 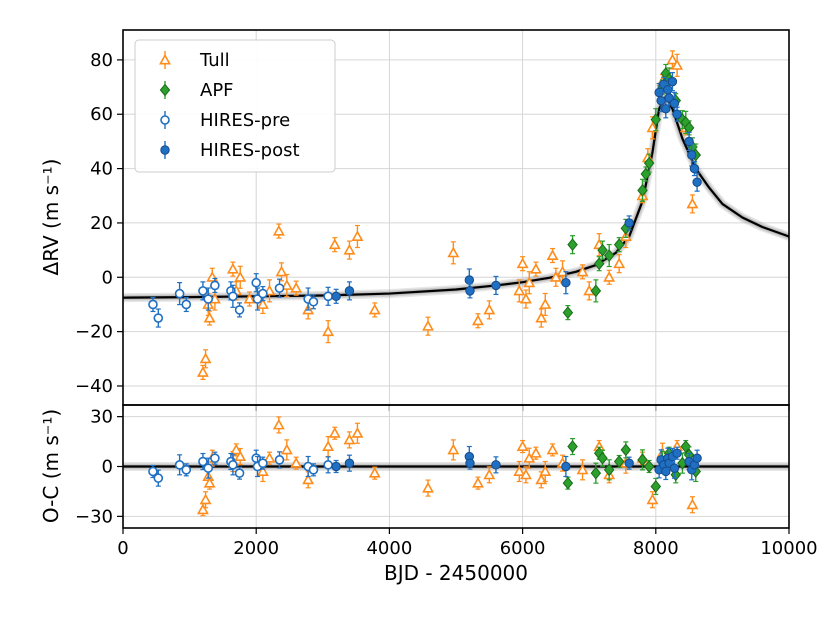 I want to click on residual-y-axis-label: O-C (m s⁻¹), so click(x=51, y=466).